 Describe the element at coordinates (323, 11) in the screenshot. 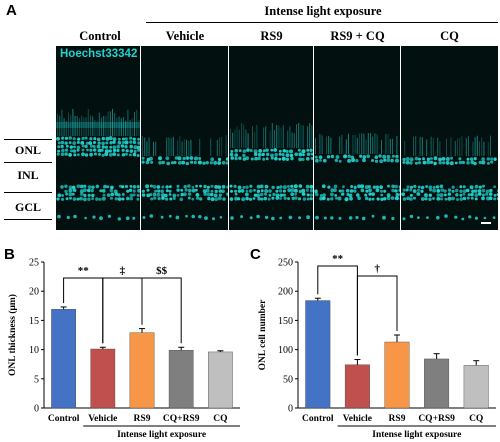

I see `intense-light-header: Intense light exposure` at that location.